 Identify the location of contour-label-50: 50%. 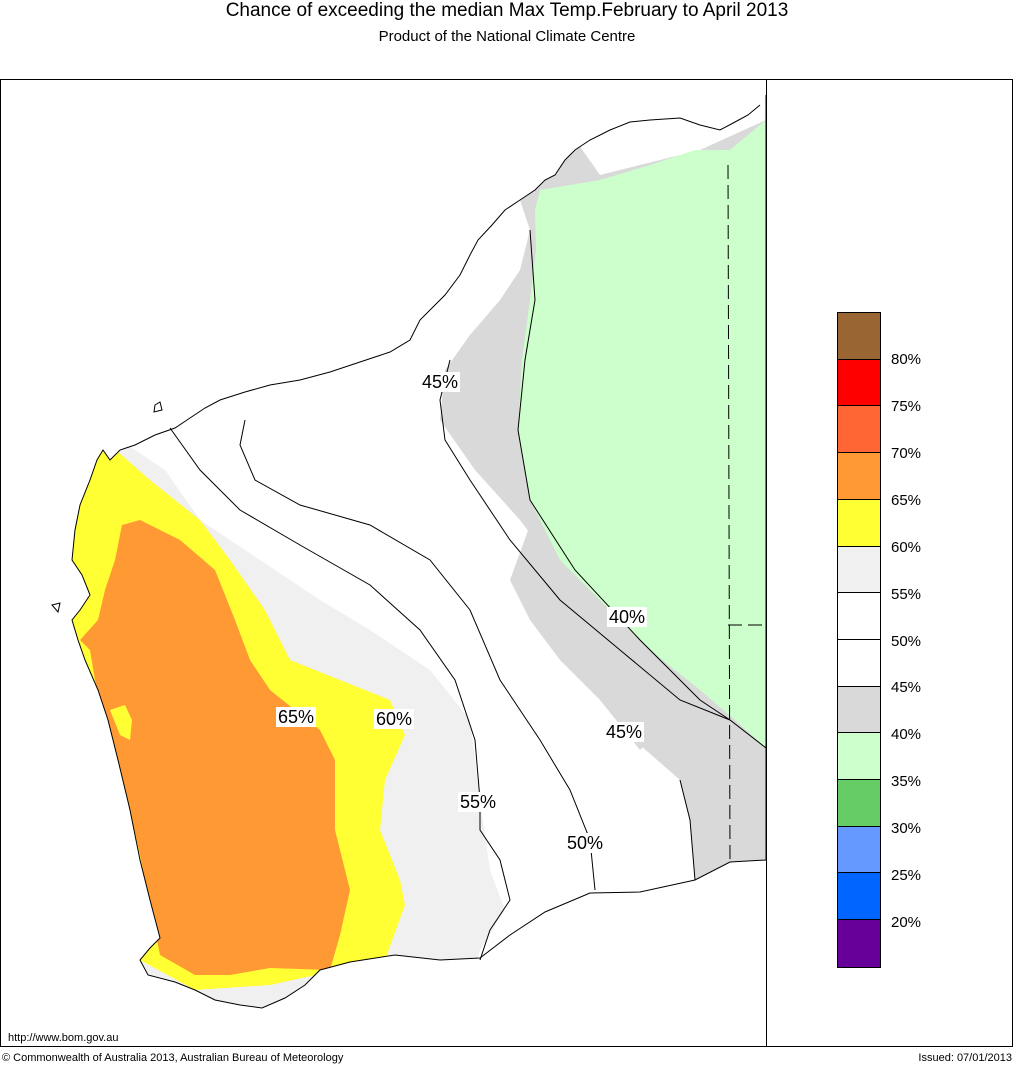
(585, 843).